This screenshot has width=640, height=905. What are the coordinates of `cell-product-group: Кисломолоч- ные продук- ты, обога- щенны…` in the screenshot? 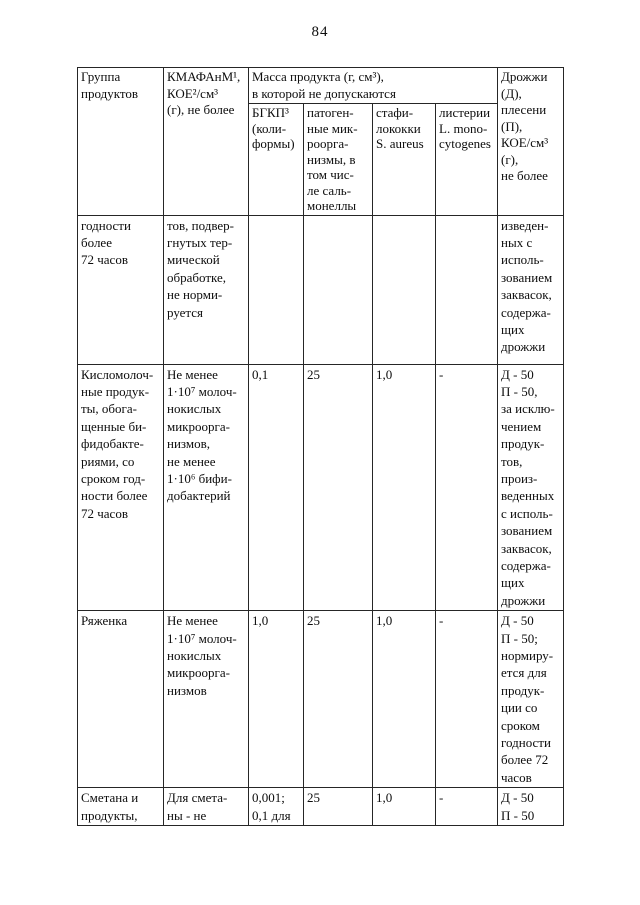 It's located at (120, 487).